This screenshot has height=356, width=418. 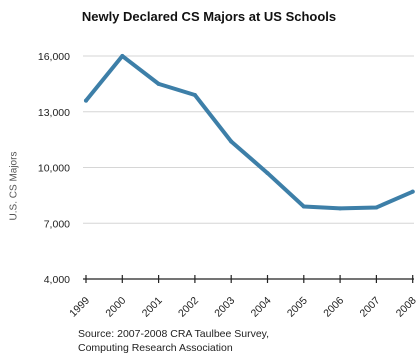 I want to click on y-tick-label: 16,000, so click(x=54, y=57).